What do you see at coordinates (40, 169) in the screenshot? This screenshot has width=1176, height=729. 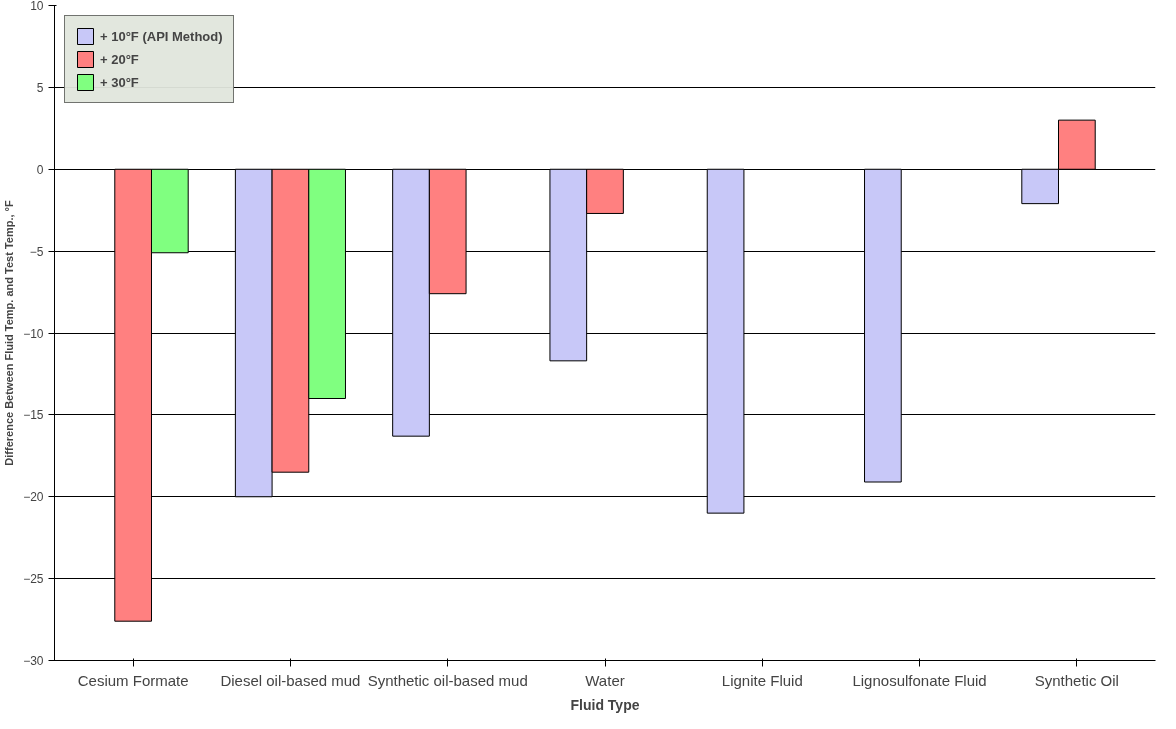 I see `y-tick-label: 0` at bounding box center [40, 169].